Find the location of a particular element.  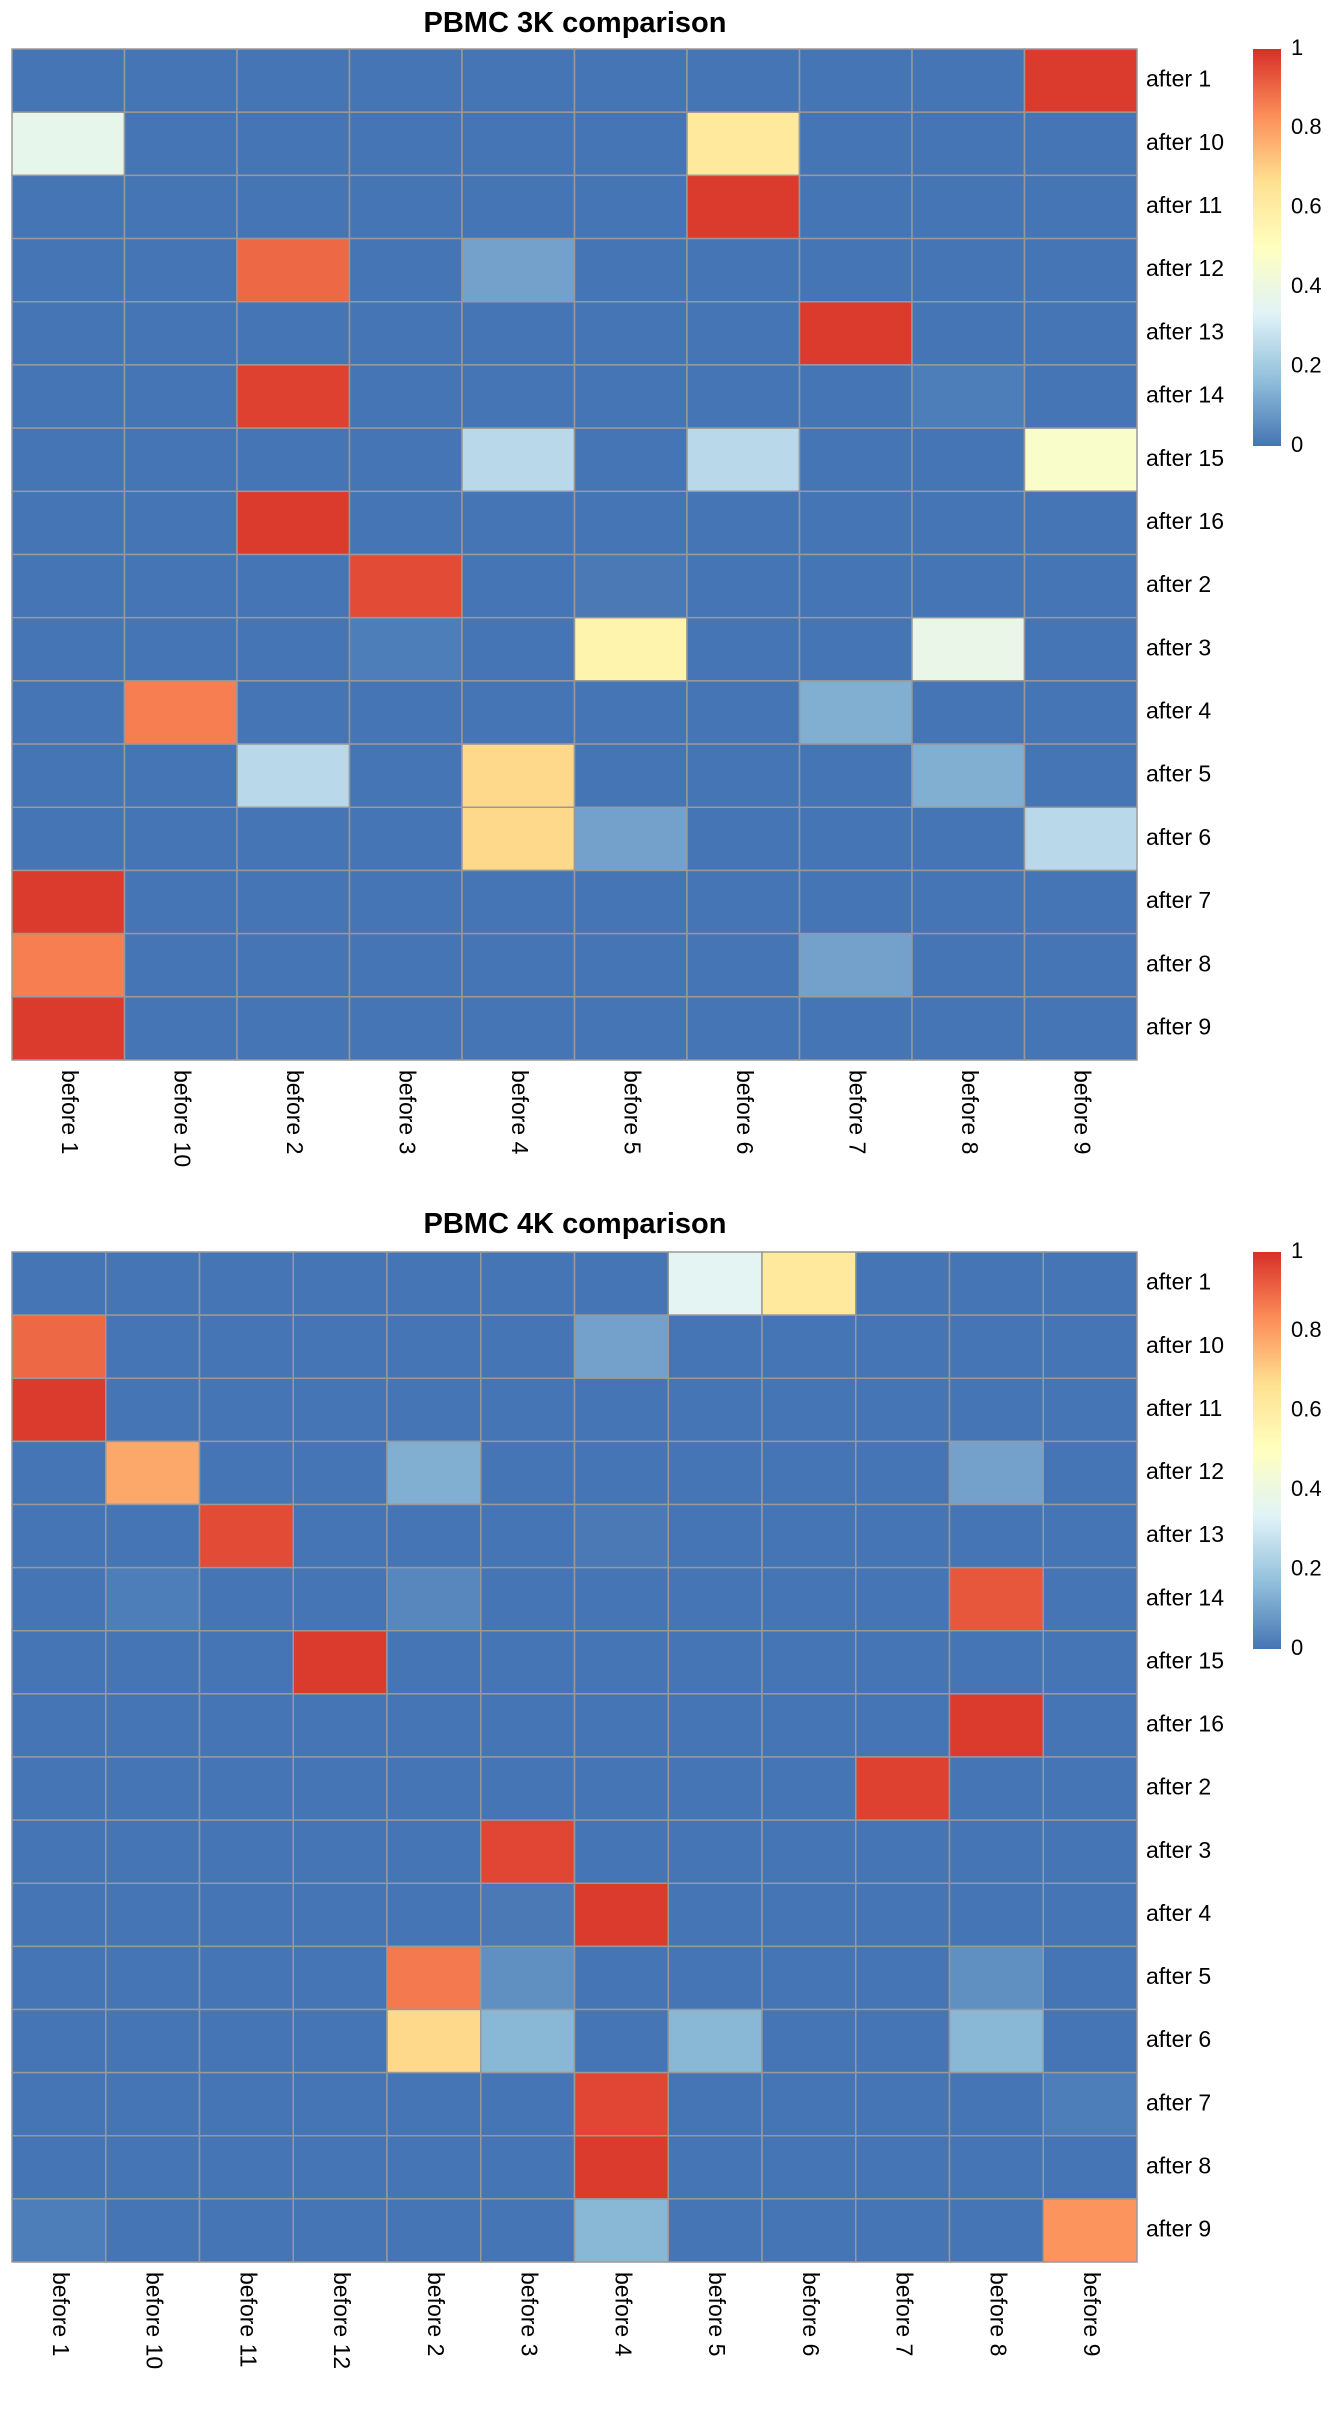

column-label: before 2 is located at coordinates (295, 1112).